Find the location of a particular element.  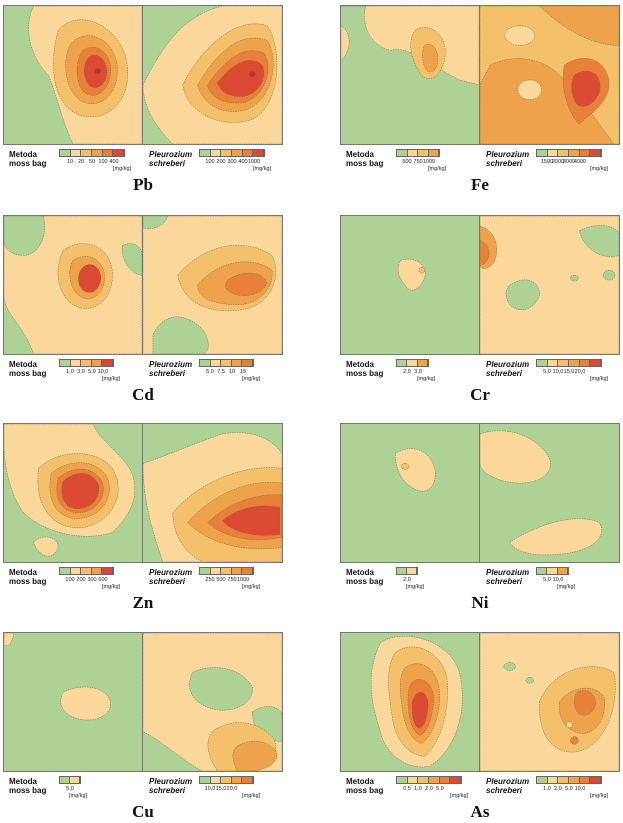

cu-moss-bag-legend-unit: [mg/kg] is located at coordinates (78, 796).